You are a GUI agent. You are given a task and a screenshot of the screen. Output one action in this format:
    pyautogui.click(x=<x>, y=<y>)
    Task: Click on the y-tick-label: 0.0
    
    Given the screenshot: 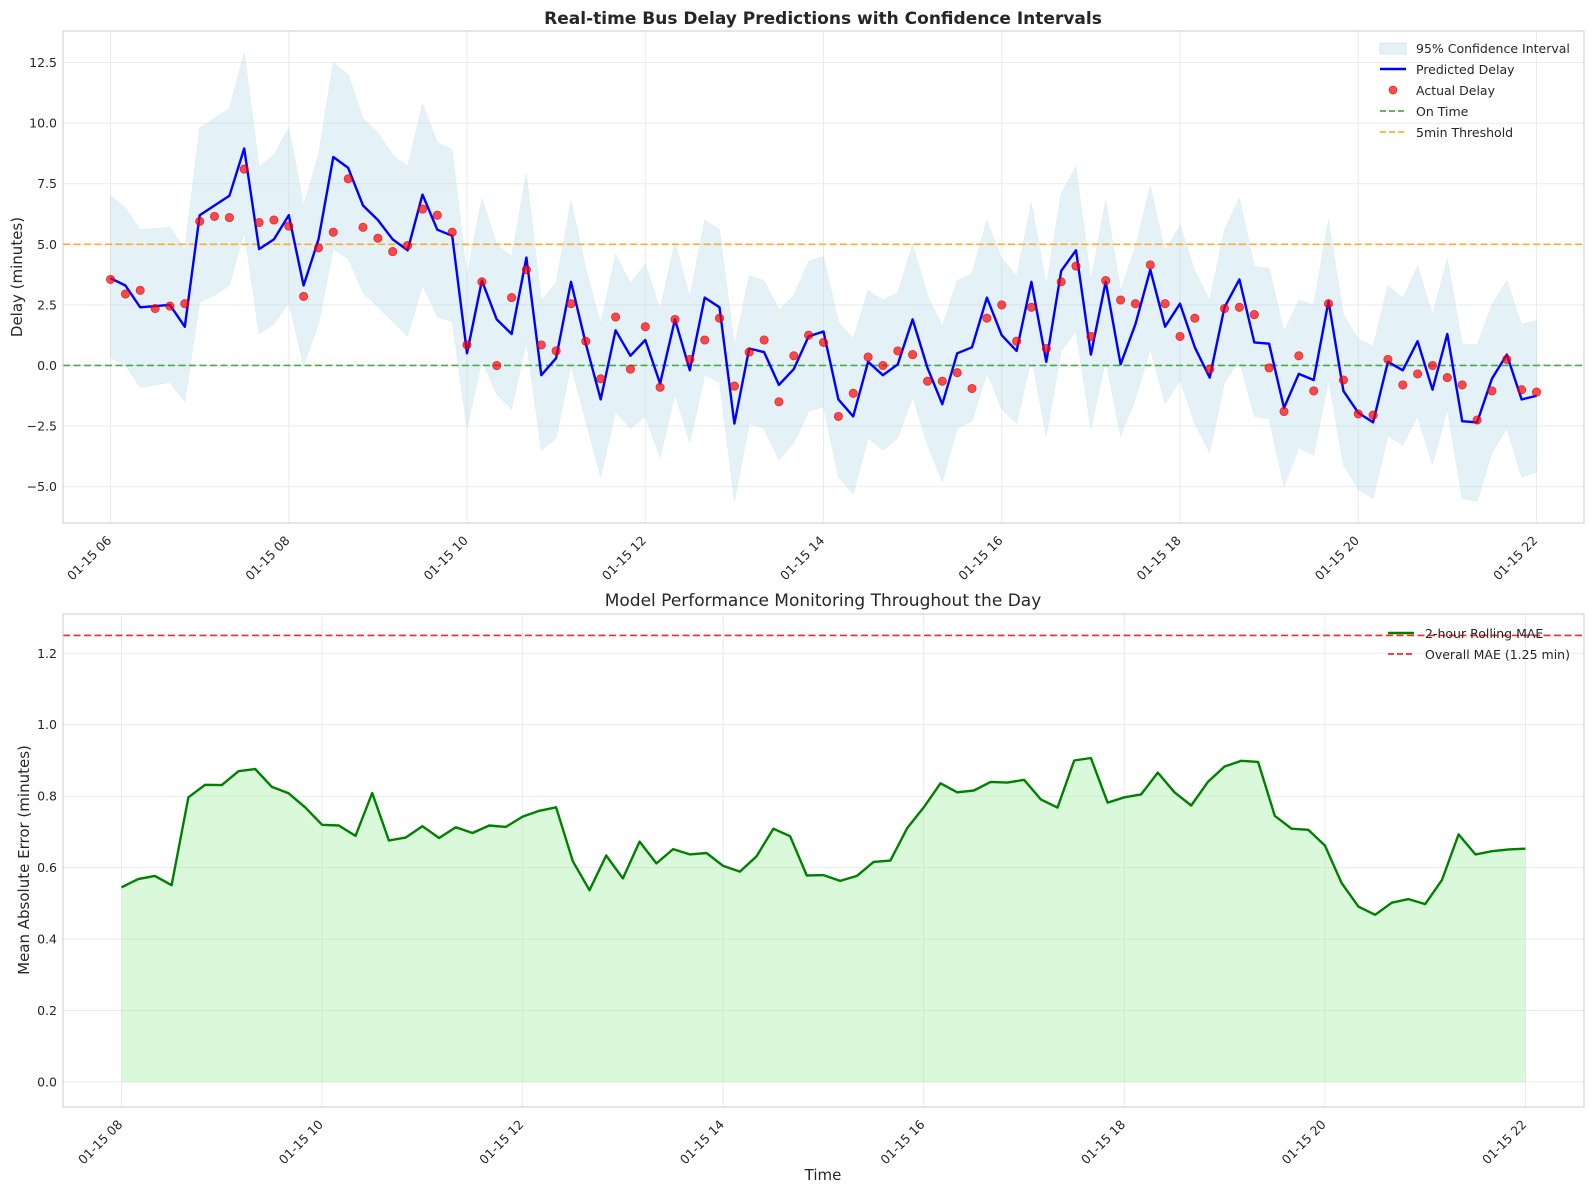 What is the action you would take?
    pyautogui.click(x=47, y=365)
    